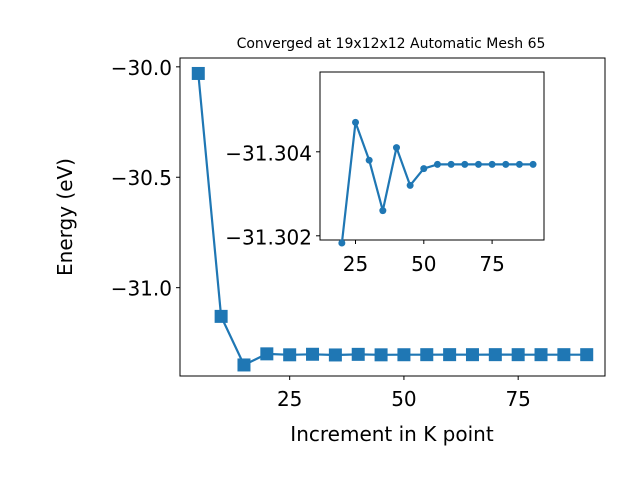 The width and height of the screenshot is (640, 480). I want to click on inset-plot-frame, so click(432, 156).